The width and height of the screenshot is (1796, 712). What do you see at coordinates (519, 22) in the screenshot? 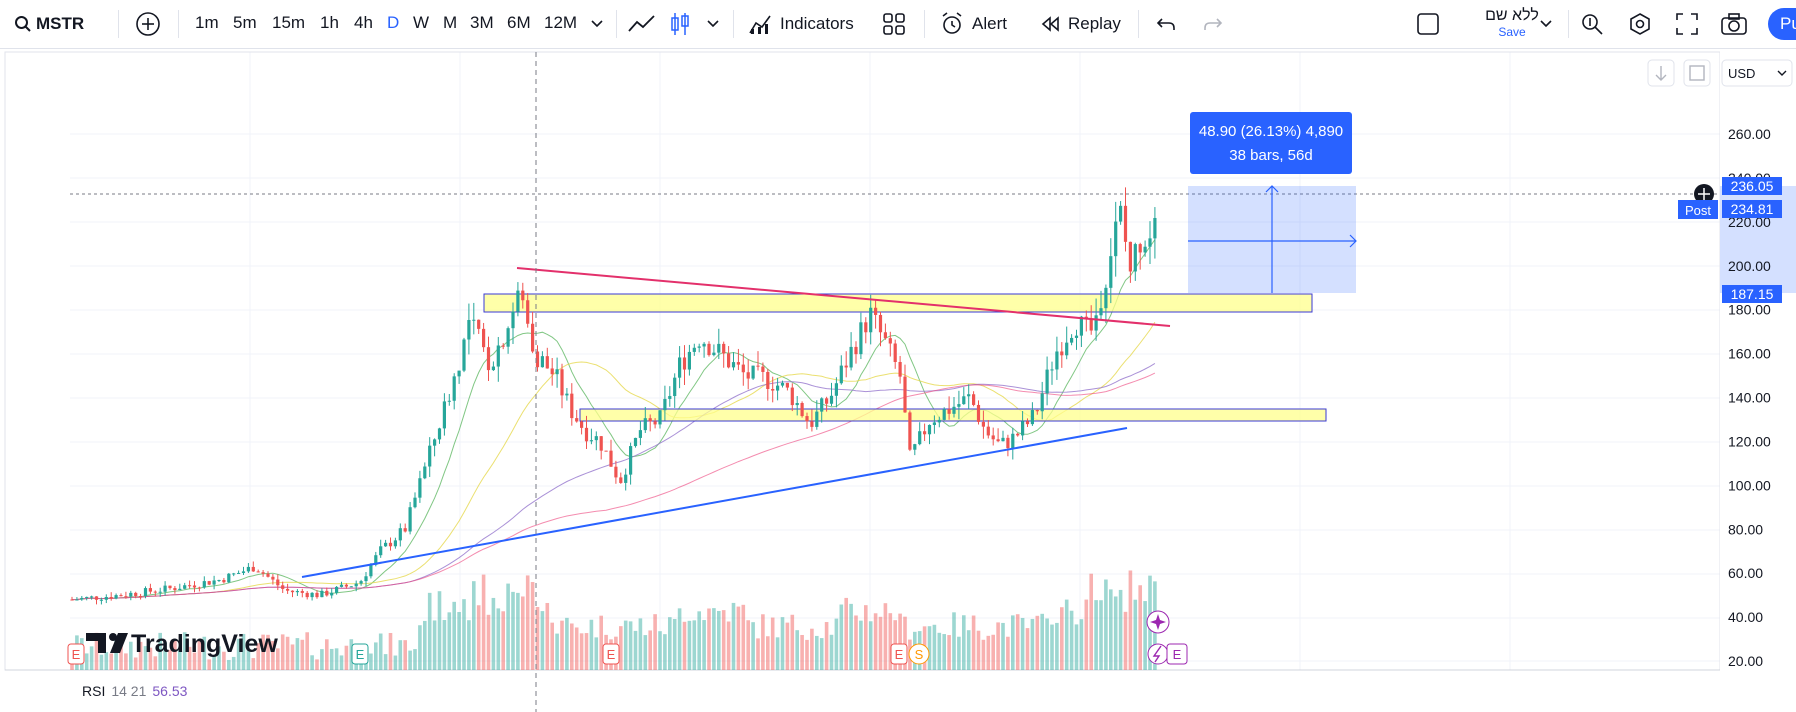
I see `timeframe-6m: 6M` at bounding box center [519, 22].